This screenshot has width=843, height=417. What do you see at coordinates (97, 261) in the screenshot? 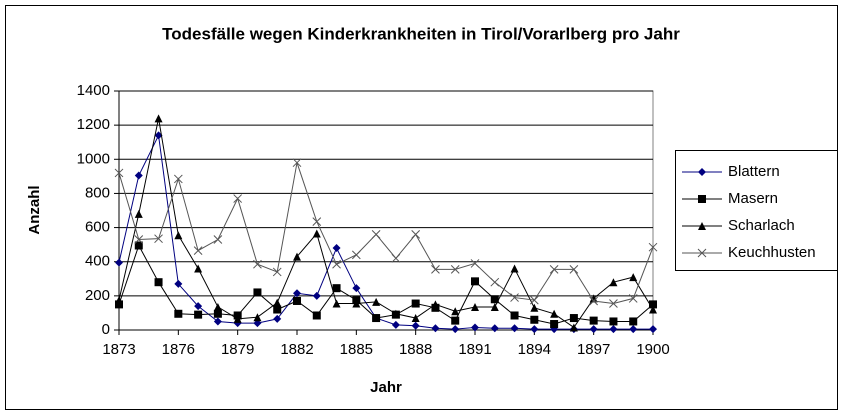
I see `y-tick-label: 400` at bounding box center [97, 261].